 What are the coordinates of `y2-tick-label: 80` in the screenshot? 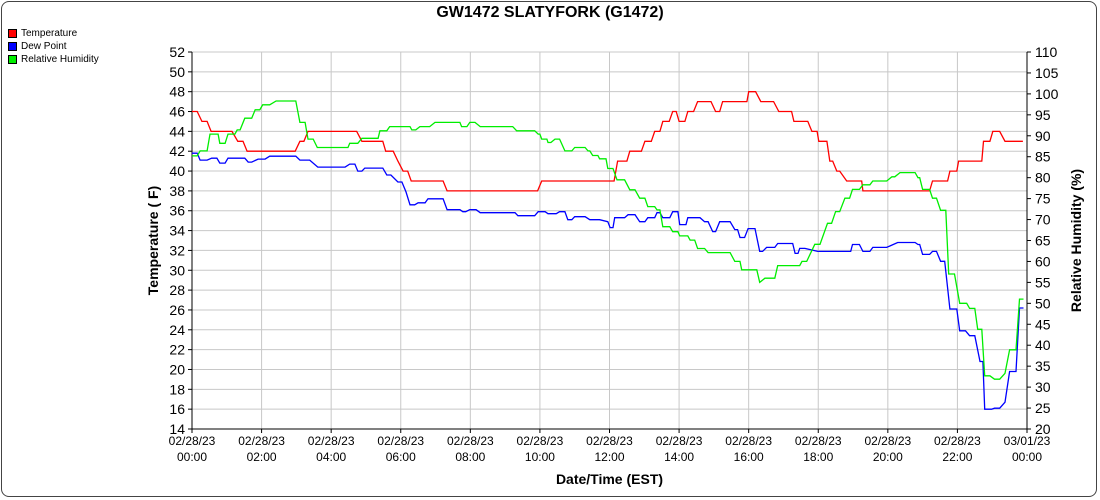 It's located at (1043, 178).